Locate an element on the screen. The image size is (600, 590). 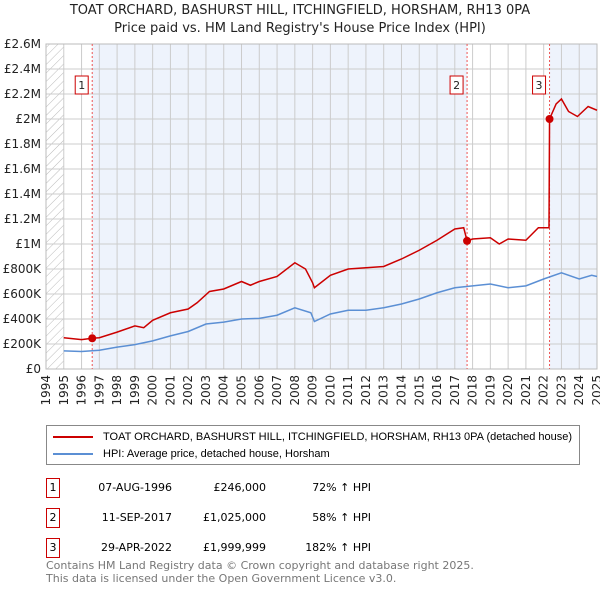
x-tick-label: 2009 is located at coordinates (313, 390).